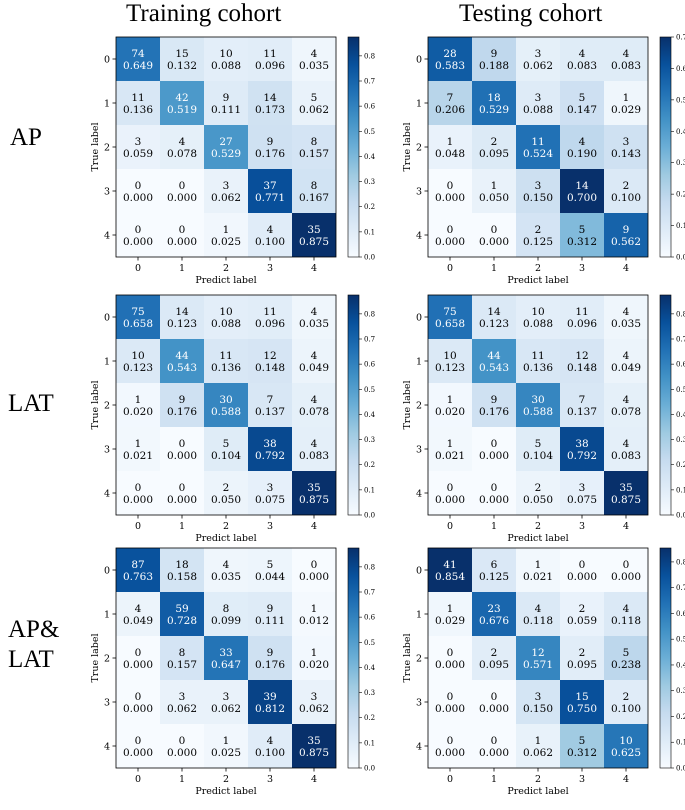  I want to click on cell-count-label: 27, so click(225, 142).